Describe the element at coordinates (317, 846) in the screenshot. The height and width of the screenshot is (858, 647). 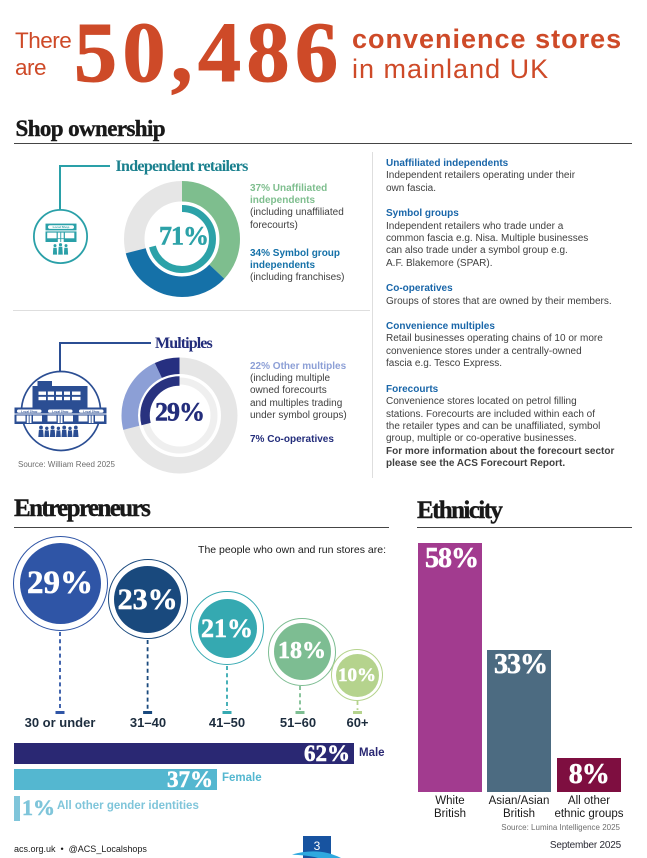
I see `svg-text: 3` at that location.